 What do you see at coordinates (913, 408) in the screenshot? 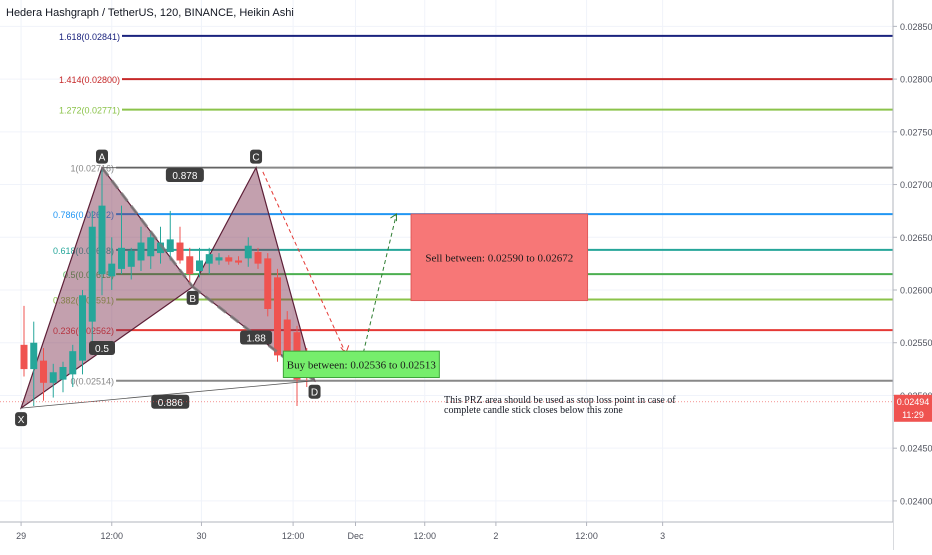
I see `current-price-badge` at bounding box center [913, 408].